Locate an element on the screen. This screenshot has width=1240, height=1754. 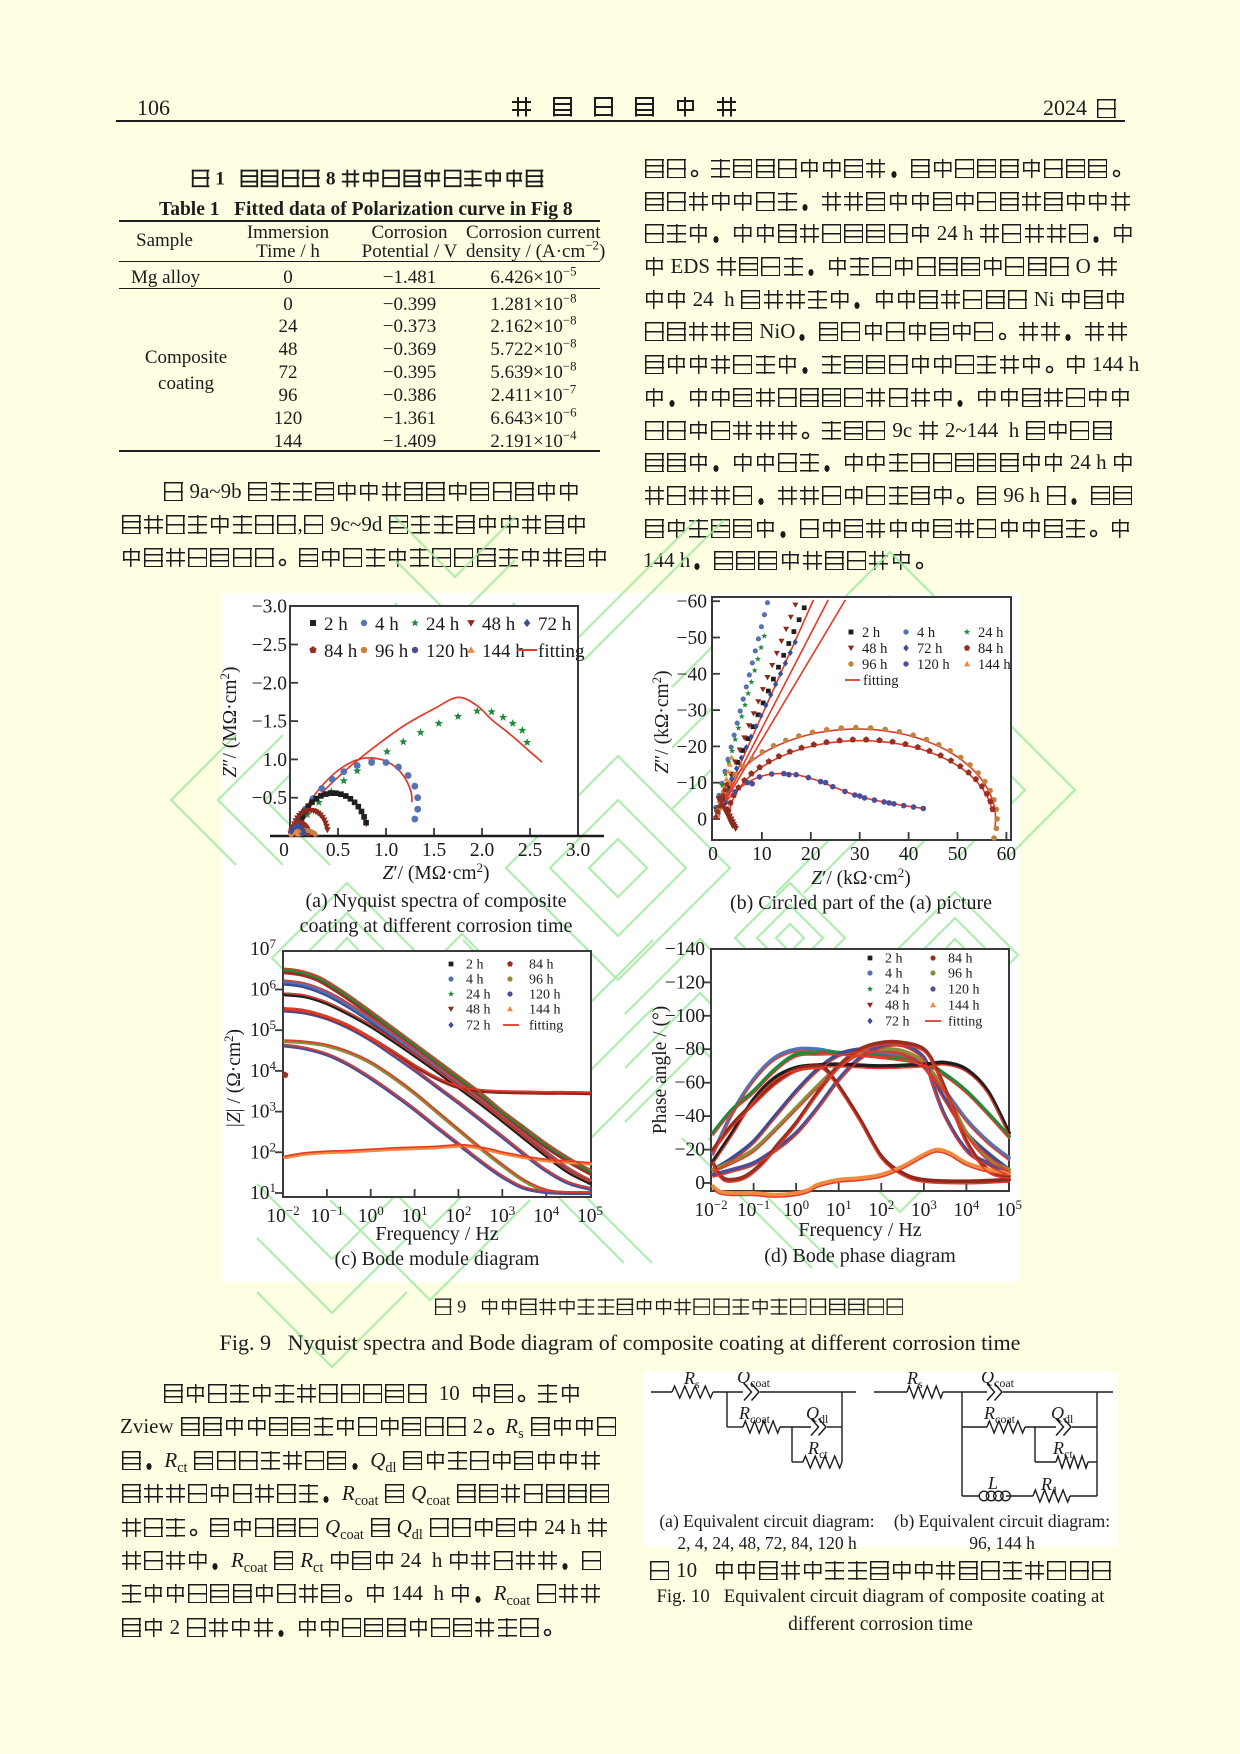
svg-text: 0.5 is located at coordinates (338, 850).